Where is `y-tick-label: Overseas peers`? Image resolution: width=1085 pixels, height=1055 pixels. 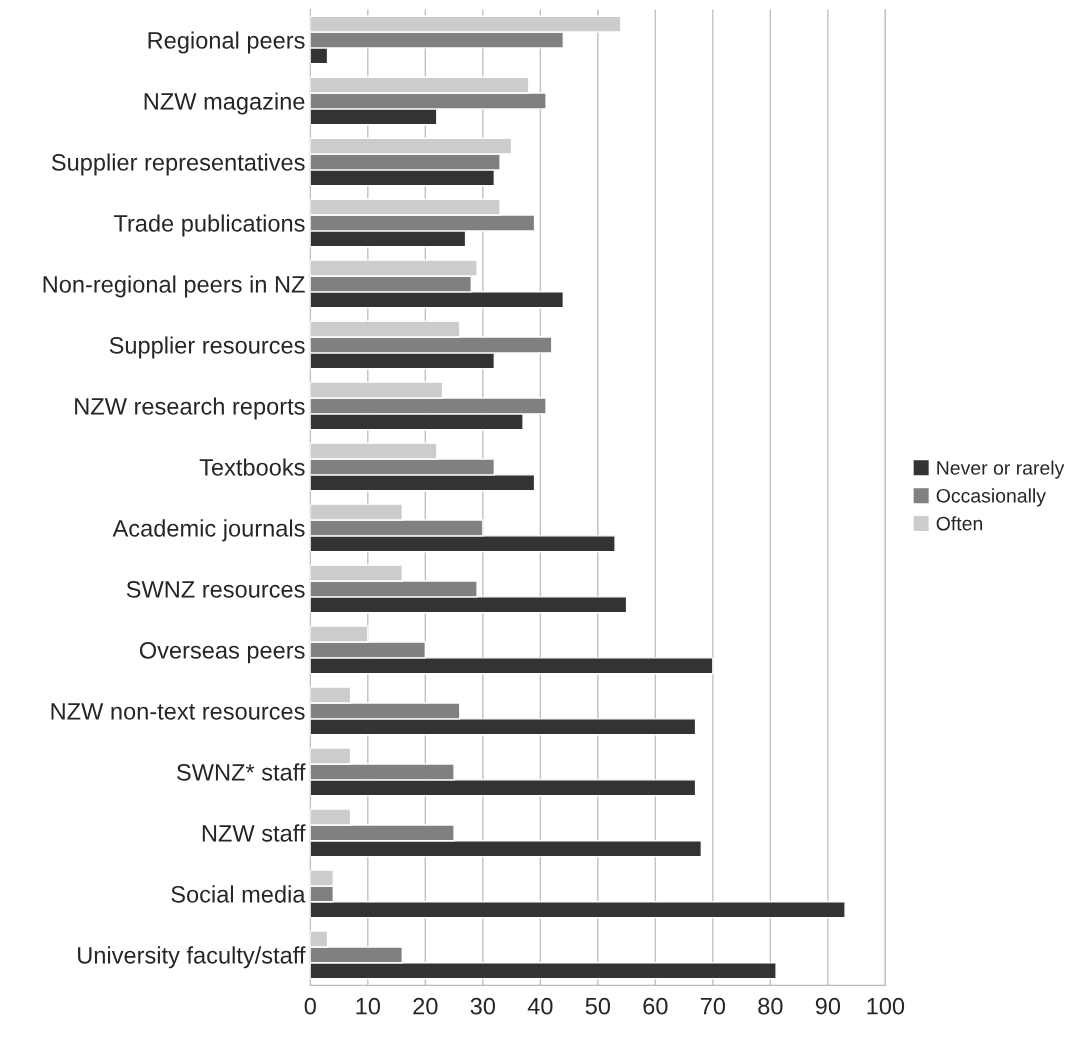 y-tick-label: Overseas peers is located at coordinates (222, 652).